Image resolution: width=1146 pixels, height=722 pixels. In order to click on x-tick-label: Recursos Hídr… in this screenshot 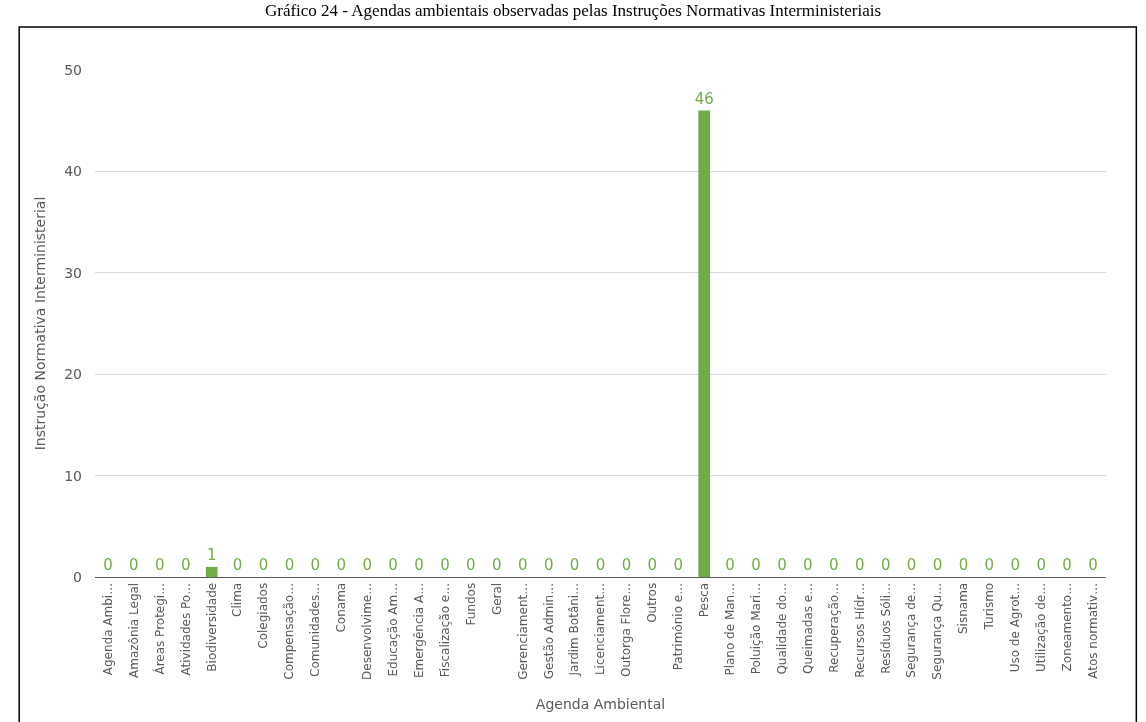, I will do `click(859, 630)`.